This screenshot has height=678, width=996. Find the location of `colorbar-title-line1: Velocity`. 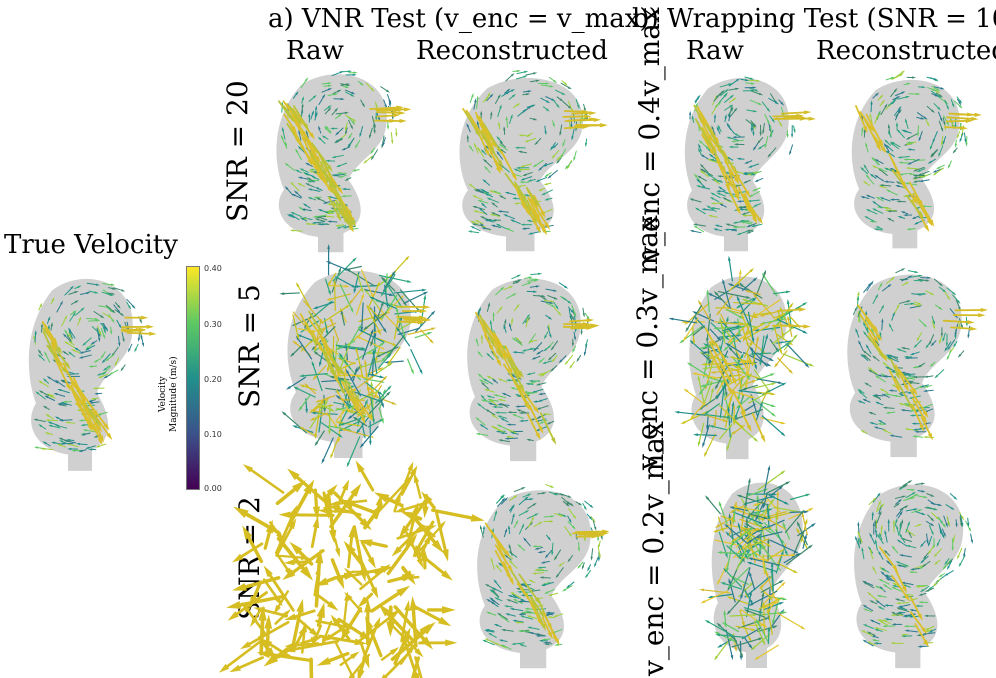

colorbar-title-line1: Velocity is located at coordinates (163, 394).